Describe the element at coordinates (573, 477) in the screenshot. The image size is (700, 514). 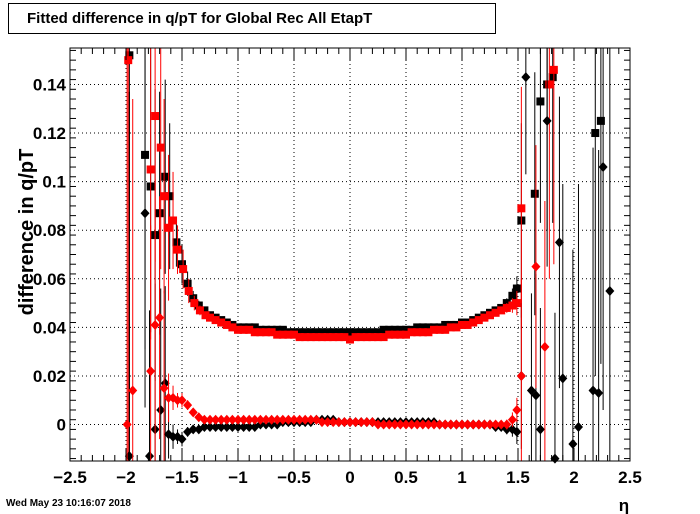
I see `x-tick-label: 2` at that location.